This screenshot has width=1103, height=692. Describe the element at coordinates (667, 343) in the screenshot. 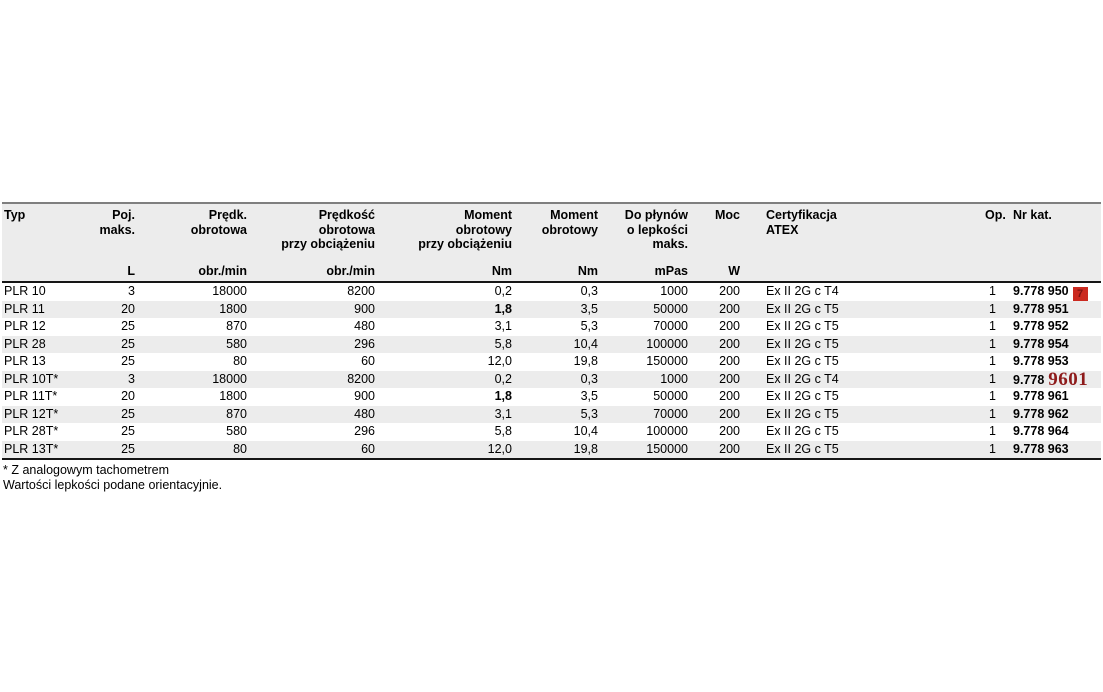

I see `cell-lepkosc: 100000` at that location.